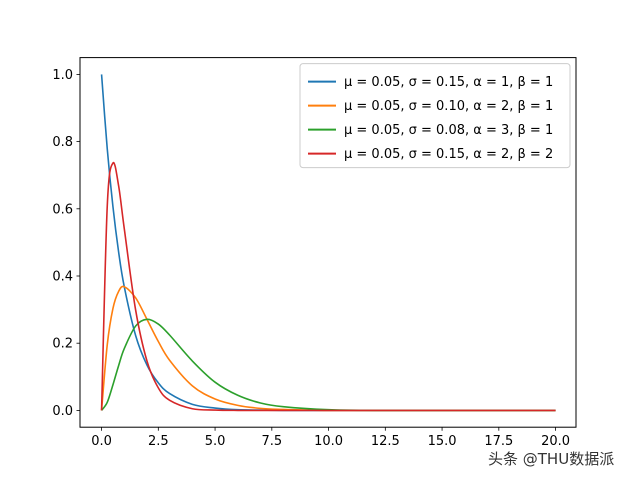 Image resolution: width=640 pixels, height=480 pixels. What do you see at coordinates (62, 344) in the screenshot?
I see `y-tick-label: 0.2` at bounding box center [62, 344].